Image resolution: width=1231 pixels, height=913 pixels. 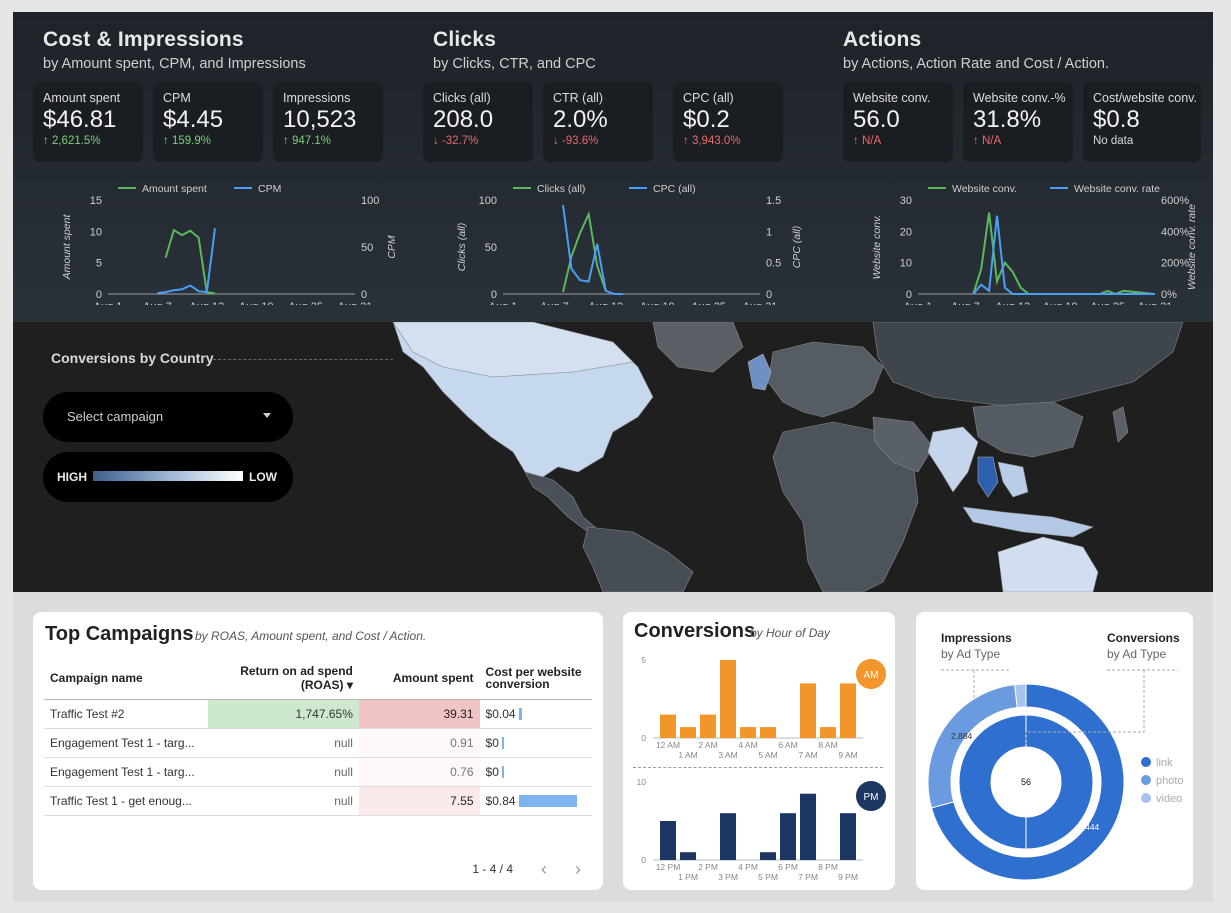 I want to click on legend-label: CPM, so click(x=269, y=189).